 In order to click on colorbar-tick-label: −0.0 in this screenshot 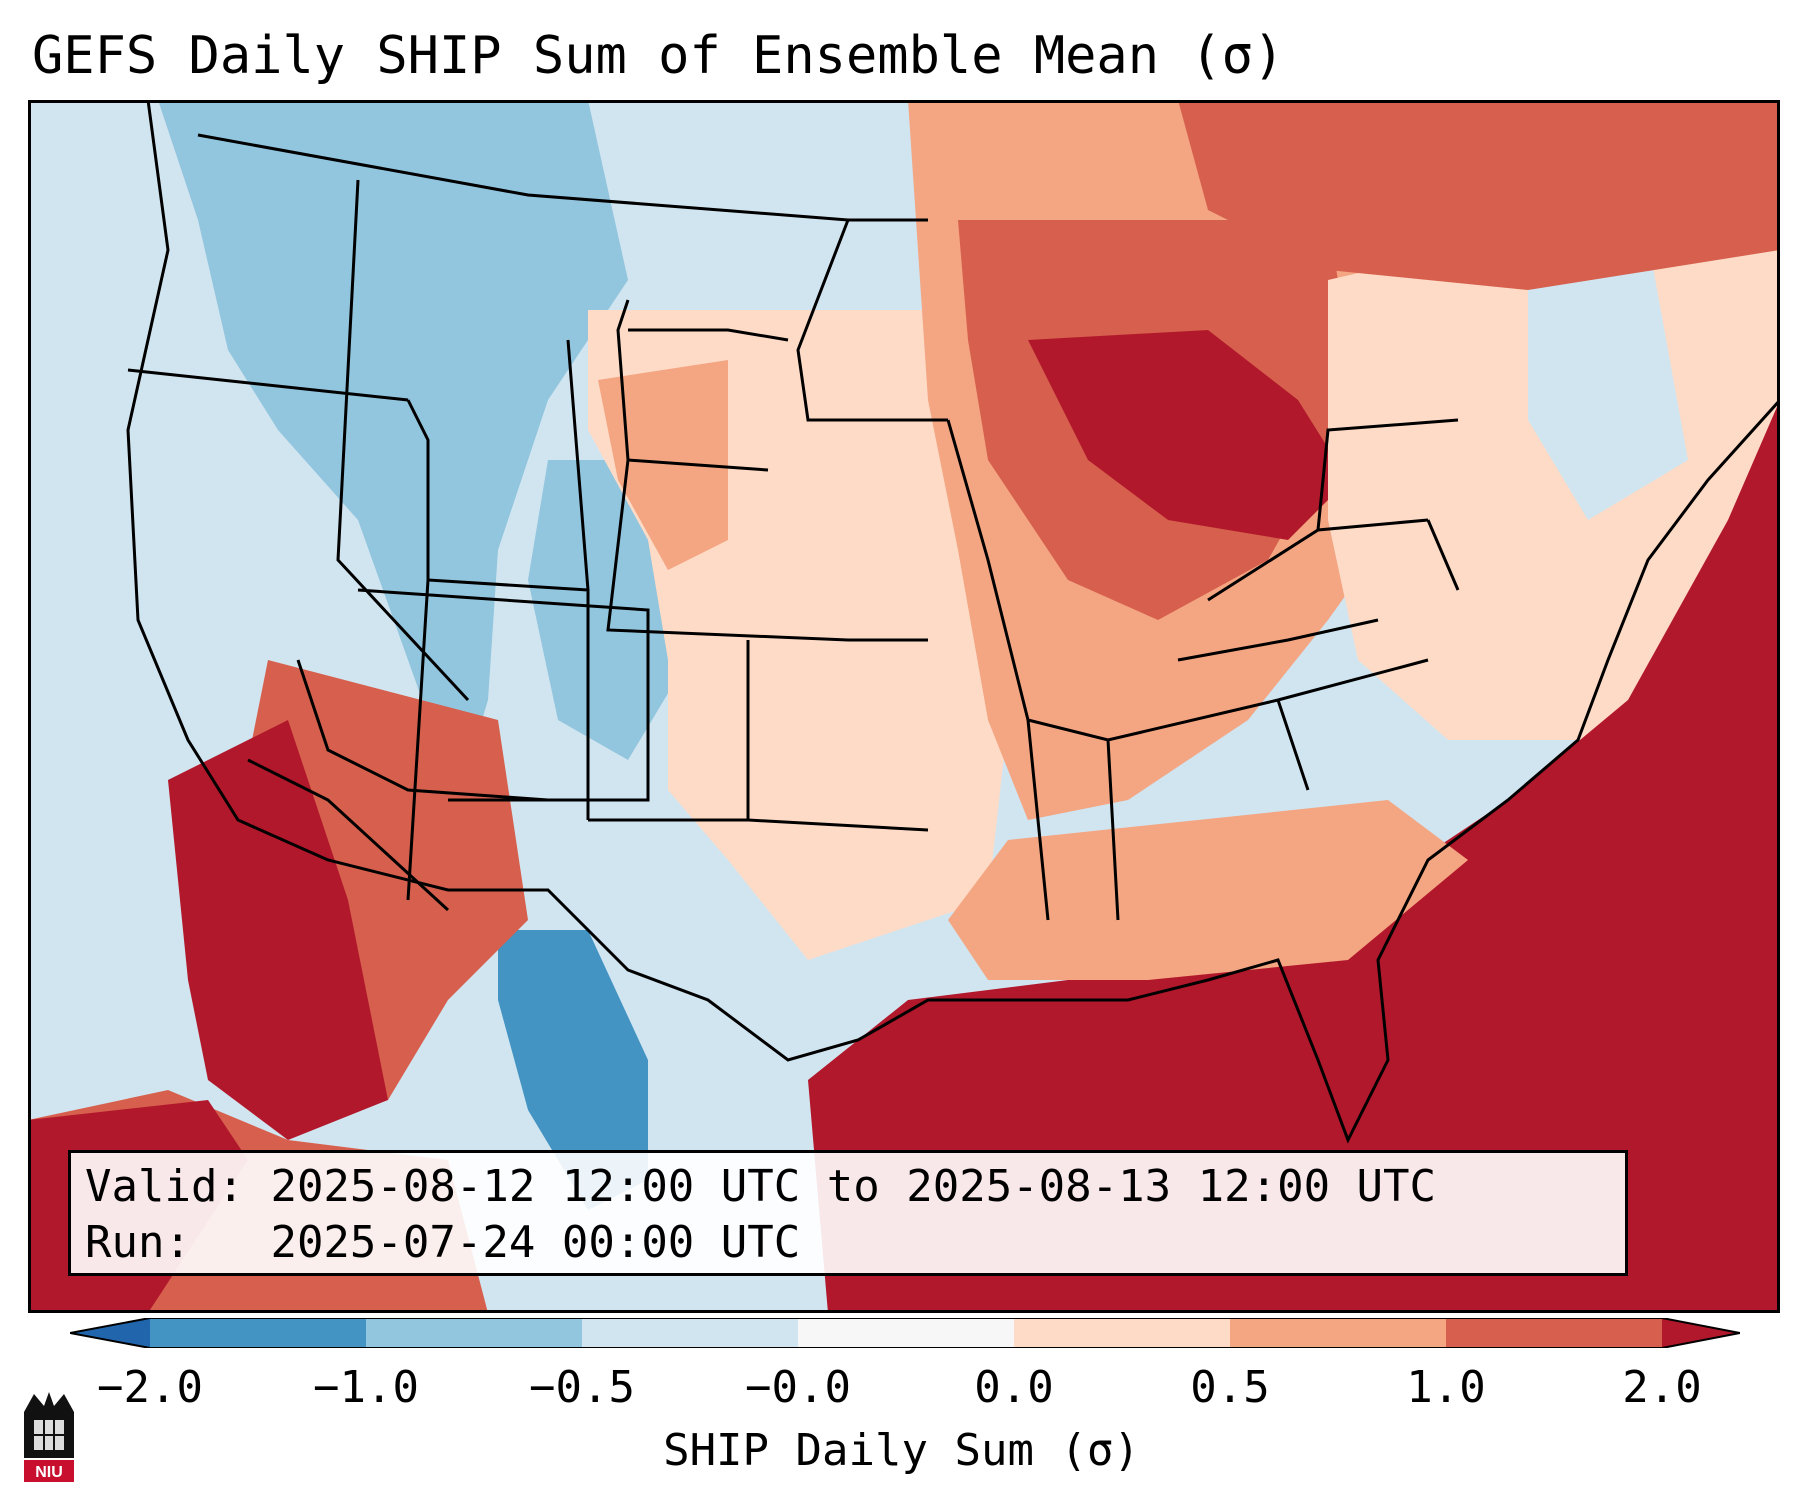, I will do `click(798, 1387)`.